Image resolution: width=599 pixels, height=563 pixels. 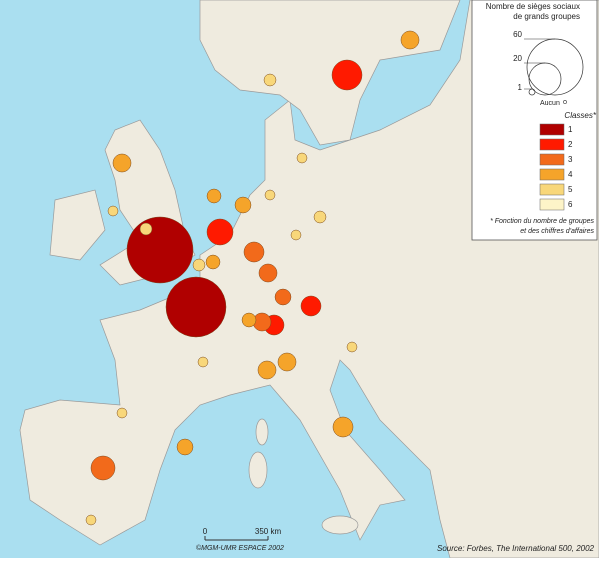 I want to click on none-label: Aucun, so click(x=550, y=103).